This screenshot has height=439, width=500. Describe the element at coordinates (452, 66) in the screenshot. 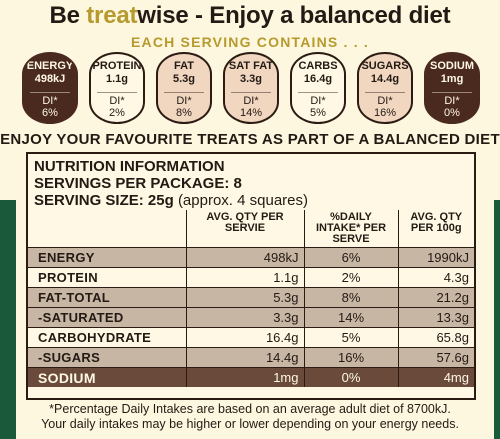

I see `gda-label: SODIUM` at that location.